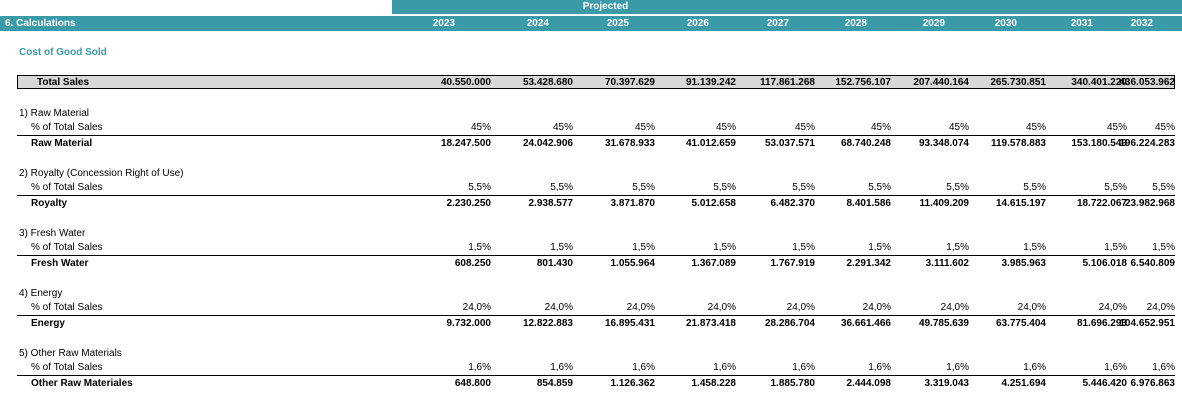 The image size is (1182, 400). What do you see at coordinates (60, 263) in the screenshot?
I see `line-total-label: Fresh Water` at bounding box center [60, 263].